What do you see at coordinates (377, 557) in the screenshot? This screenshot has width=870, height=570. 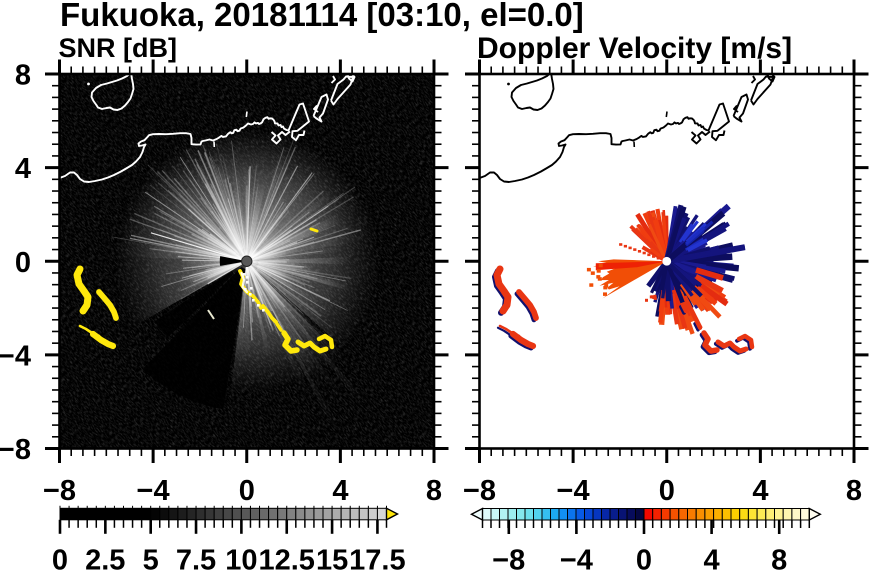 I see `svg-text: 17.5` at bounding box center [377, 557].